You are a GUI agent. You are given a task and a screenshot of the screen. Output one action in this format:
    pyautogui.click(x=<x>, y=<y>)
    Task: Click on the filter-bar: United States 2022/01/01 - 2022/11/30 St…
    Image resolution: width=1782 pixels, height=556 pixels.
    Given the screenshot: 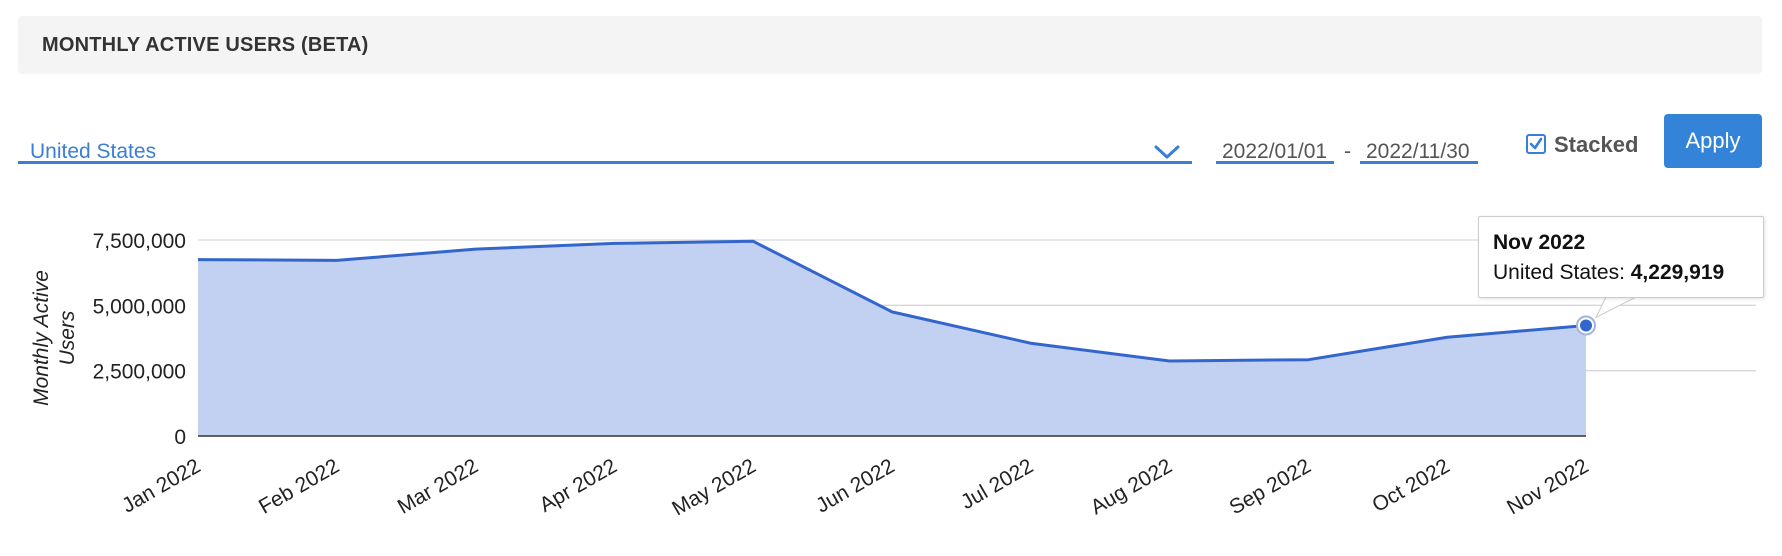 What is the action you would take?
    pyautogui.click(x=891, y=145)
    